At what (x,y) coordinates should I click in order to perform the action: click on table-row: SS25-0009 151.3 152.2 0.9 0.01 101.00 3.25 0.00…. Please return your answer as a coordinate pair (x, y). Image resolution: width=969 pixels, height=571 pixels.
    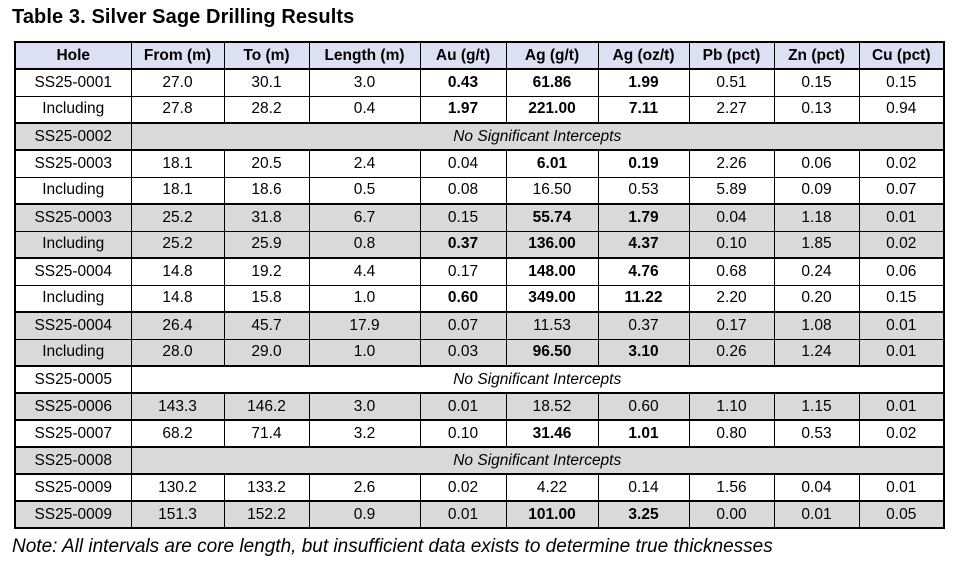
    Looking at the image, I should click on (479, 514).